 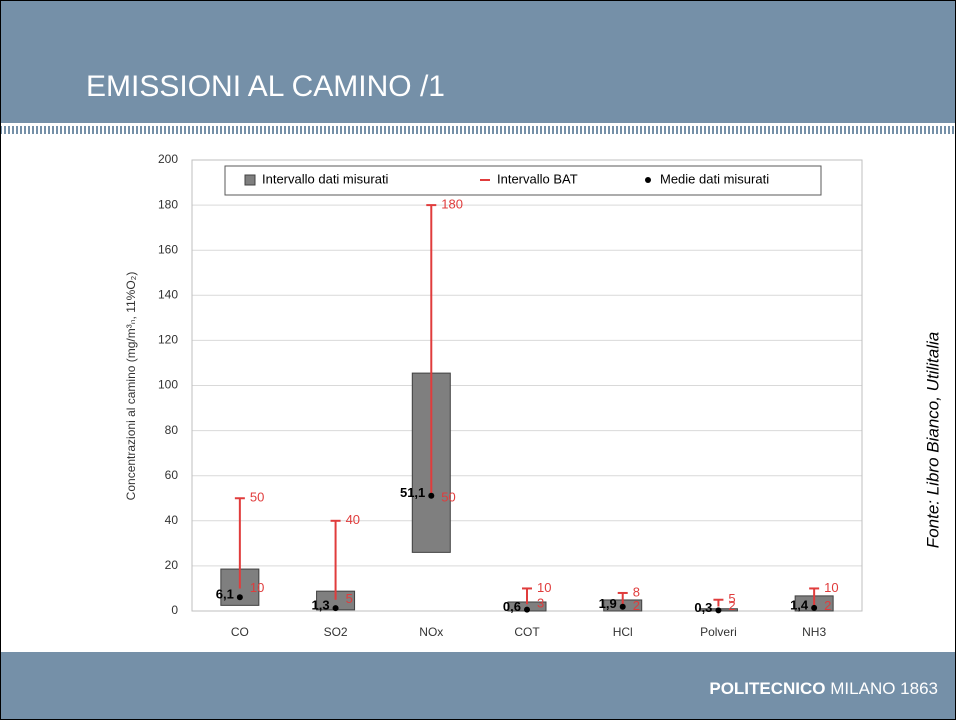 I want to click on y-tick-label: 140, so click(x=168, y=294).